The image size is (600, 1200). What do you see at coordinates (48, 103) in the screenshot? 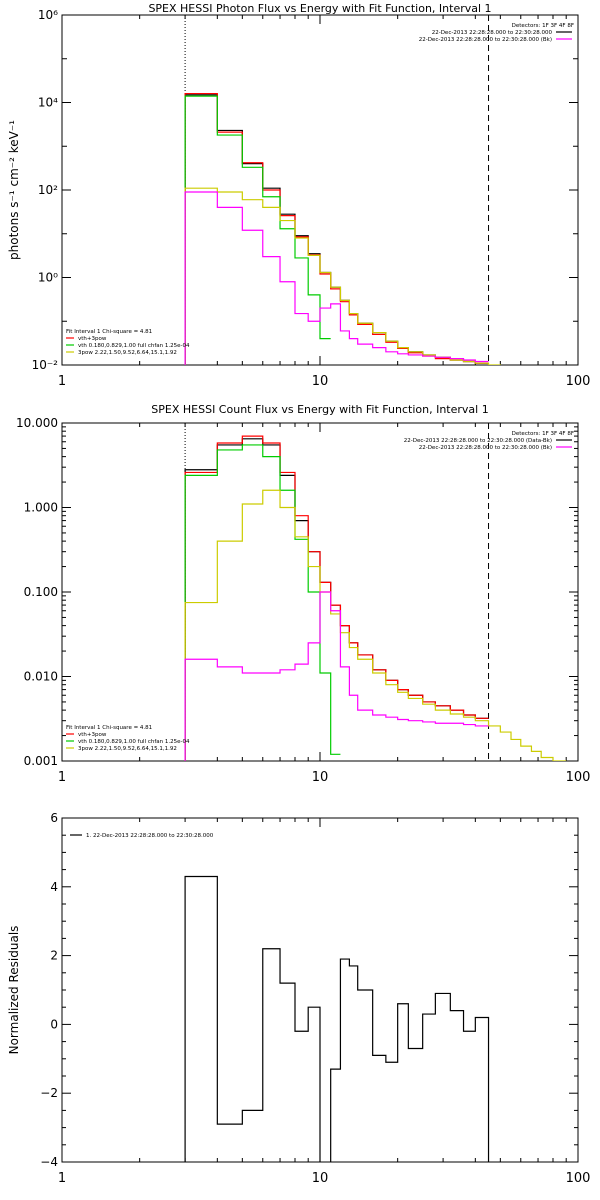
I see `y-tick-label: 10⁴` at bounding box center [48, 103].